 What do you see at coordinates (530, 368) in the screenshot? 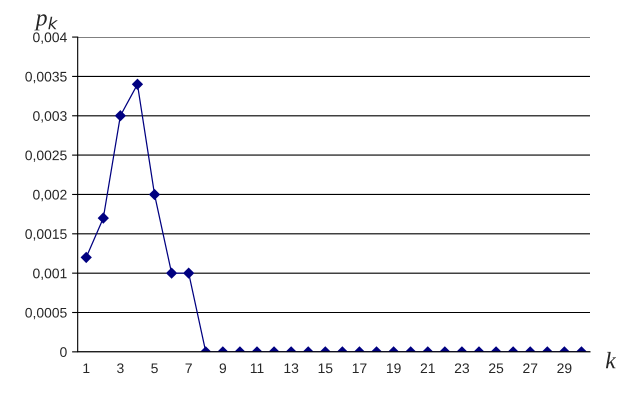
I see `x-tick-label: 27` at bounding box center [530, 368].